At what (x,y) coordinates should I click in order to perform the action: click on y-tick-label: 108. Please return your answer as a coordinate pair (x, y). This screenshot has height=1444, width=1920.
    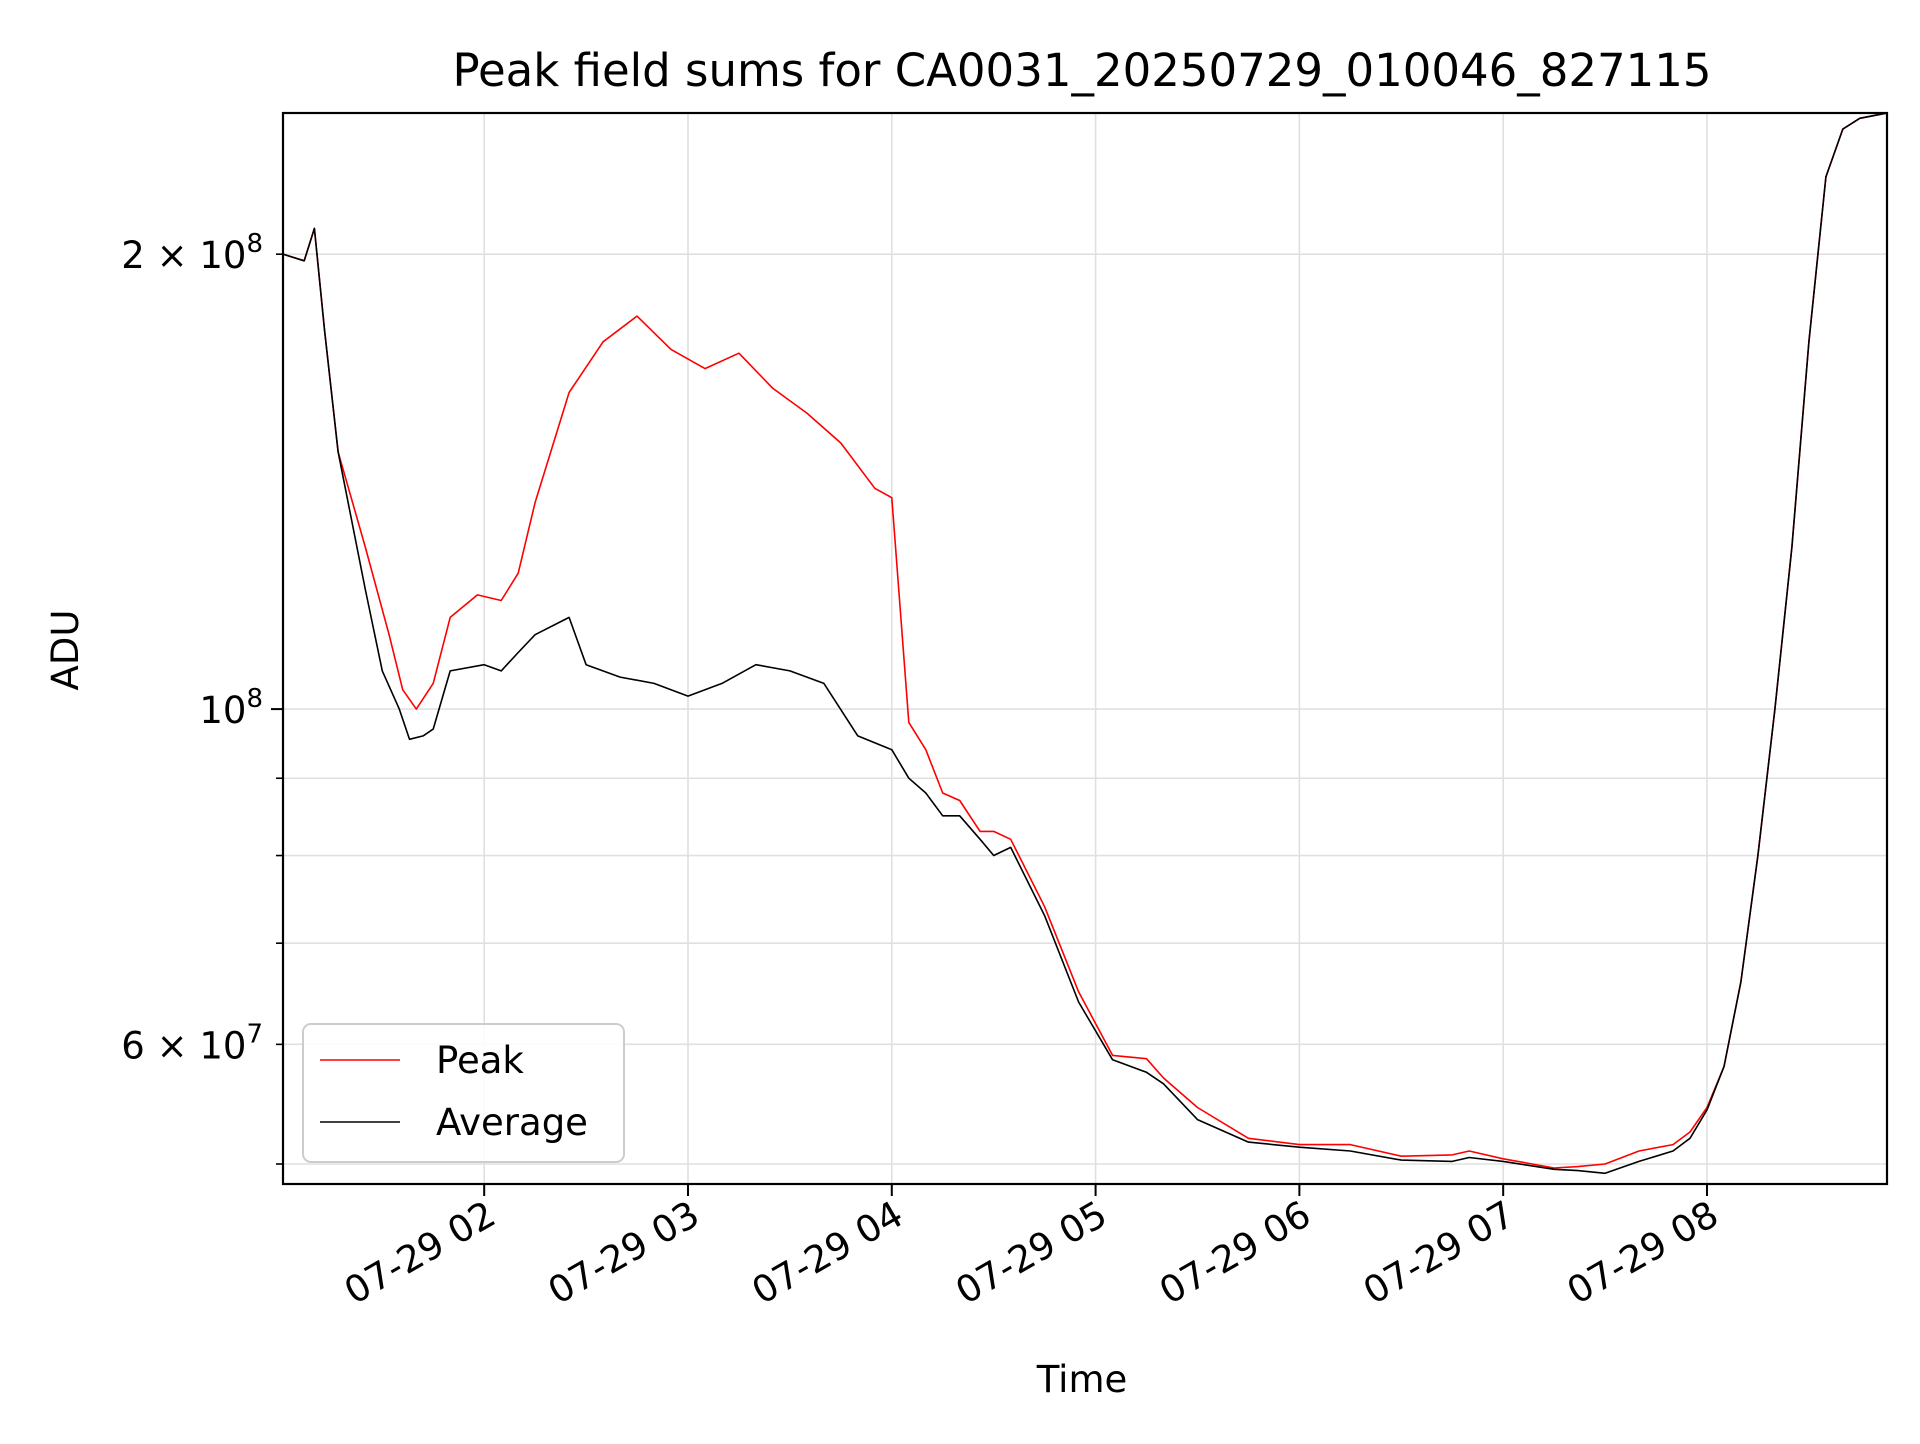
    Looking at the image, I should click on (231, 708).